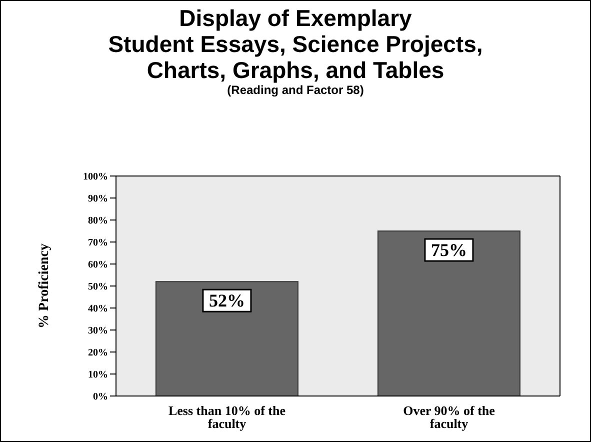  Describe the element at coordinates (227, 417) in the screenshot. I see `x-tick-label: Less than 10% of the faculty` at that location.